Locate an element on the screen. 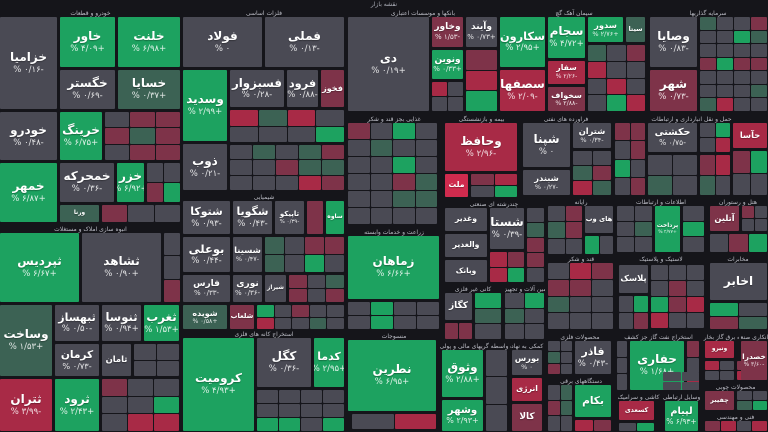  stock-tile: ثنوسا +۰/۹۴ % is located at coordinates (121, 323).